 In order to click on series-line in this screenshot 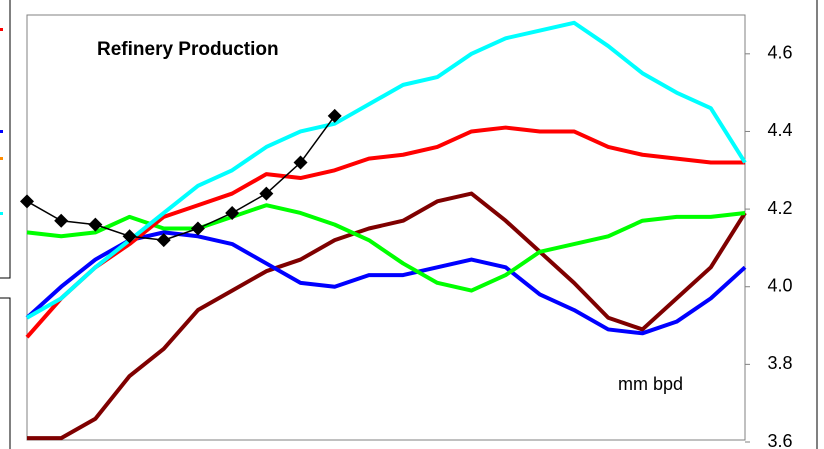, I will do `click(181, 178)`.